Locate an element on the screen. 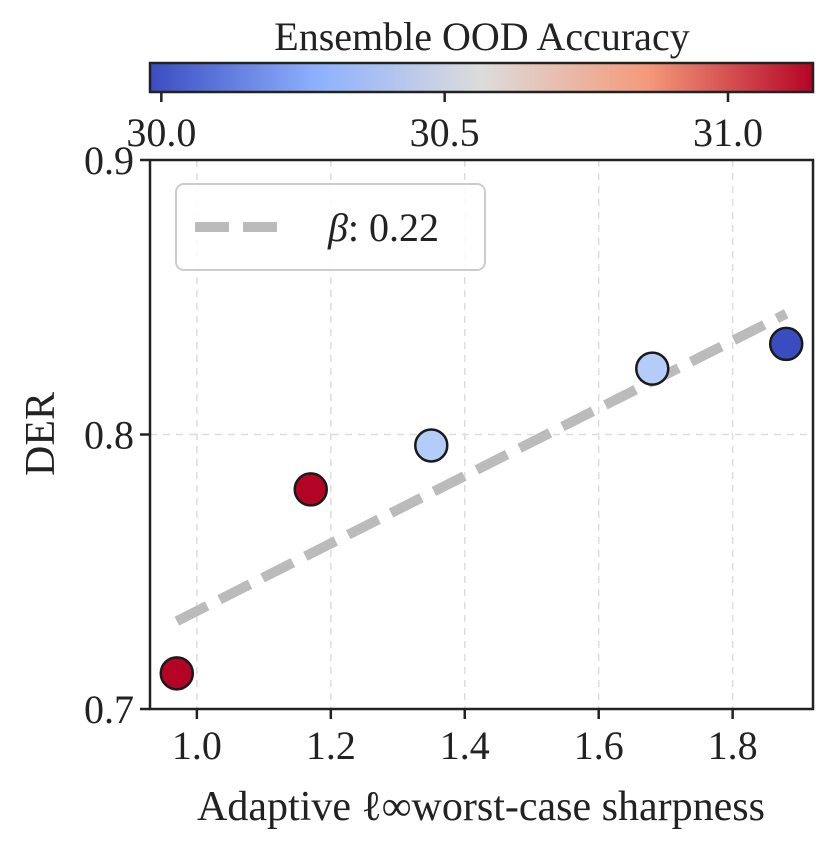 The height and width of the screenshot is (849, 831). legend-beta-symbol: β is located at coordinates (337, 227).